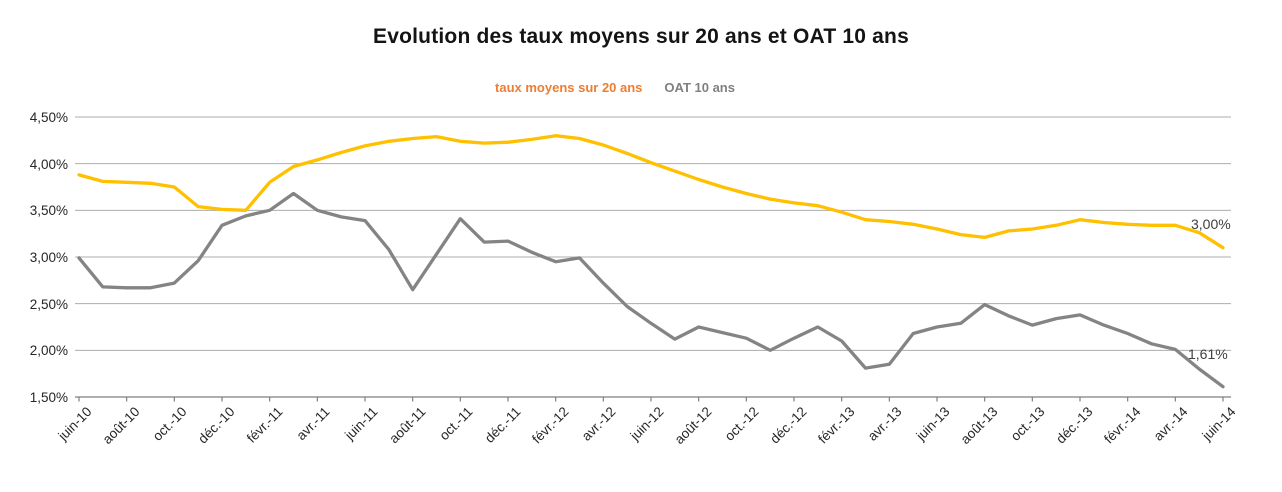 The image size is (1282, 492). What do you see at coordinates (48, 117) in the screenshot?
I see `y-tick-label: 4,50%` at bounding box center [48, 117].